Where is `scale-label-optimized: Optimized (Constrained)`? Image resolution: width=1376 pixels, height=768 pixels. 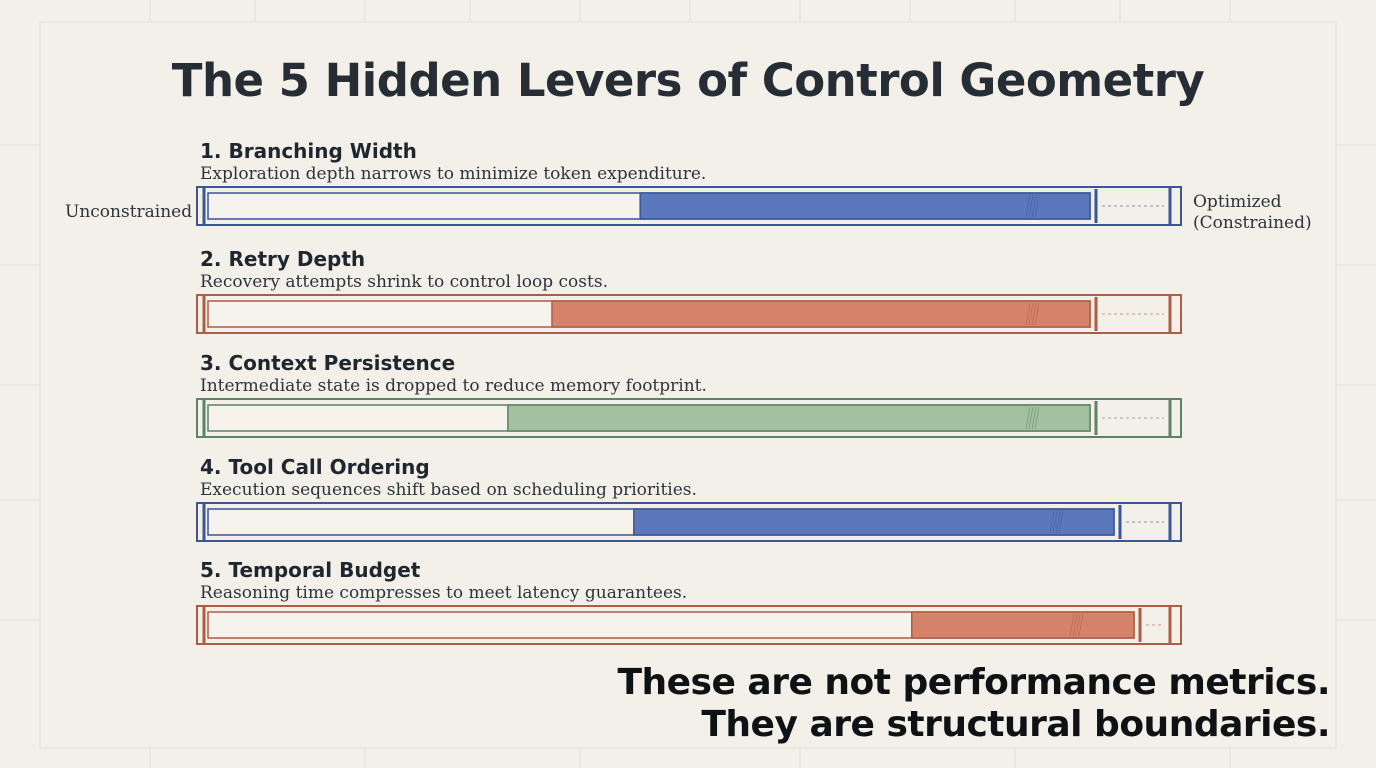
scale-label-optimized: Optimized (Constrained) is located at coordinates (1252, 213).